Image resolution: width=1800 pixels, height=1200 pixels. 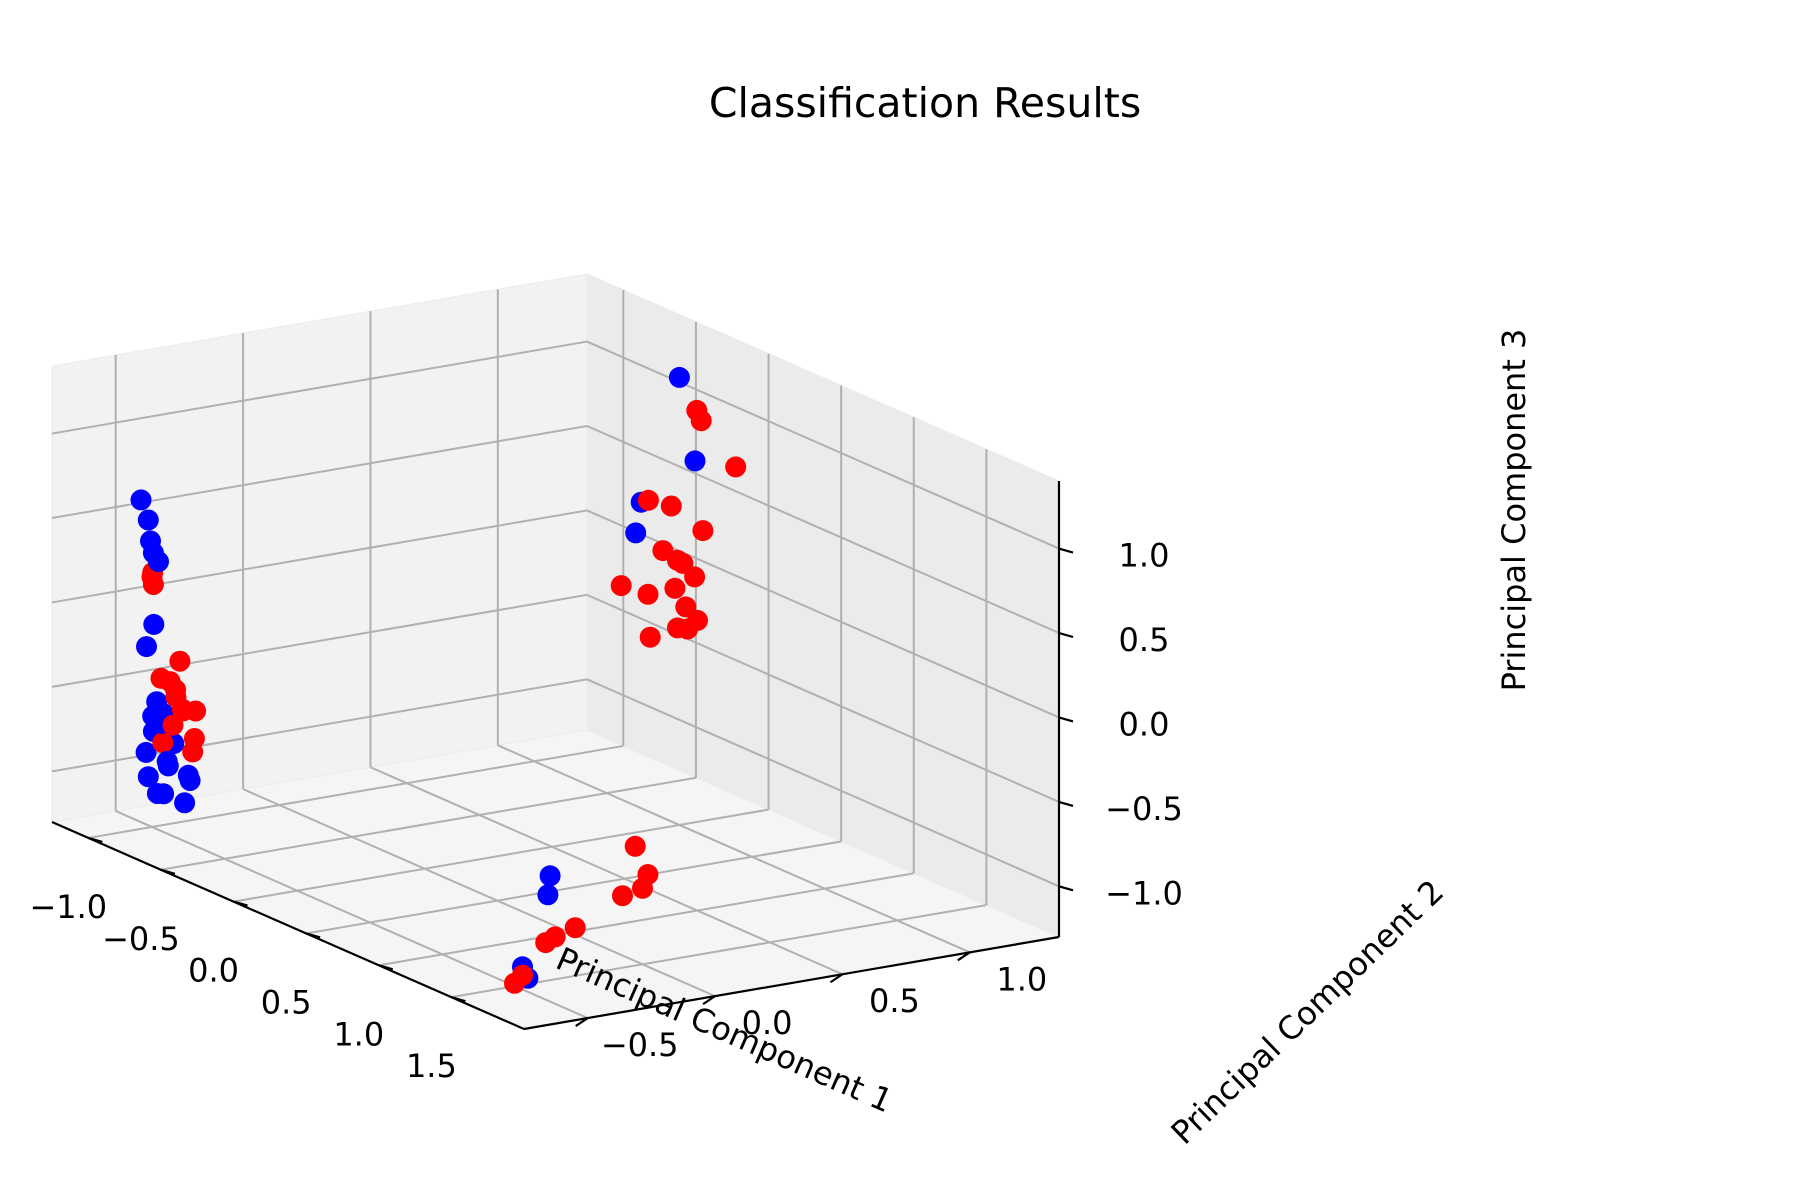 I want to click on x-axis-line, so click(x=288, y=925).